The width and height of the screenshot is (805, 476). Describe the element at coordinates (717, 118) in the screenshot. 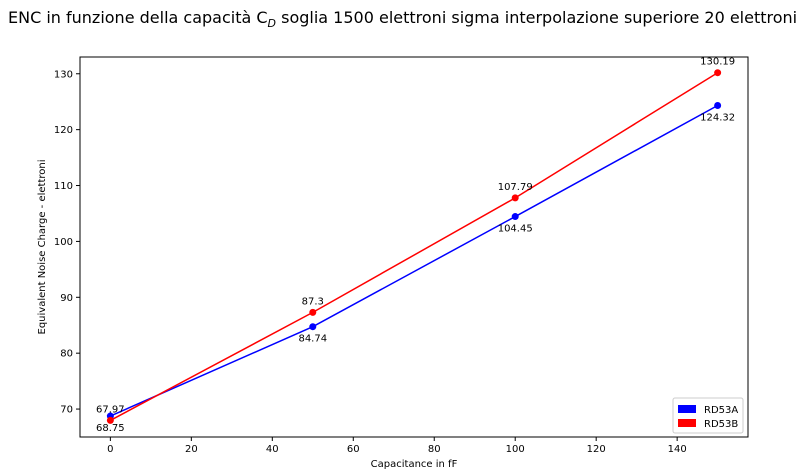

I see `data-label-rd53a: 124.32` at that location.